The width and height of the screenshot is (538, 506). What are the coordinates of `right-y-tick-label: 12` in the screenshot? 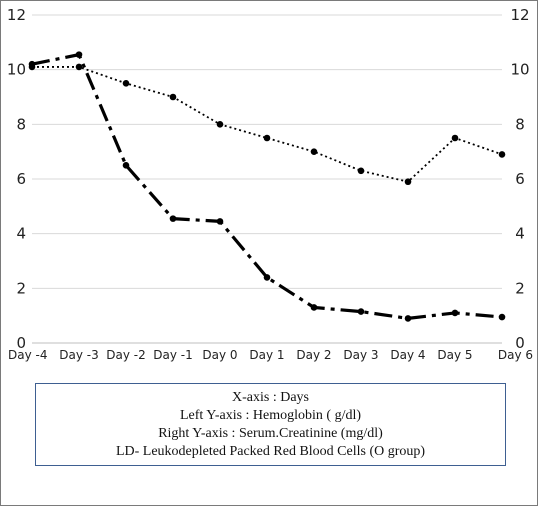 It's located at (519, 15).